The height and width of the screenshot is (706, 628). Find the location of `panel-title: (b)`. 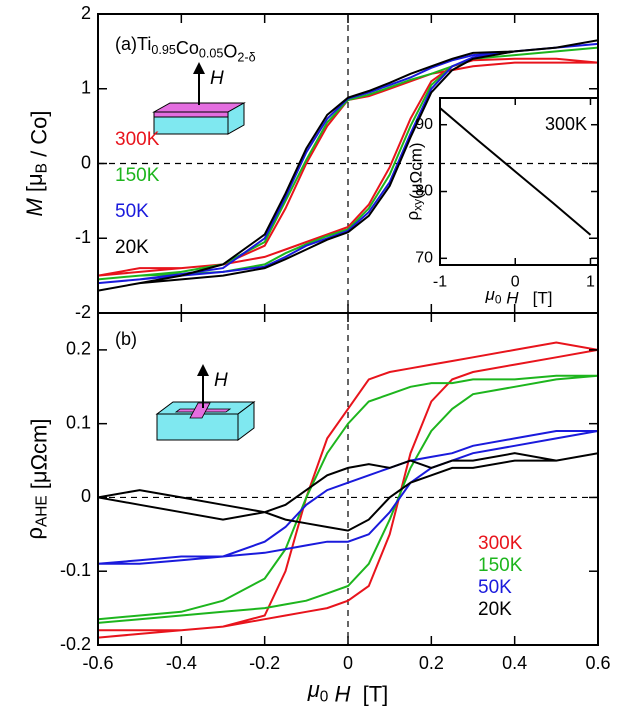

panel-title: (b) is located at coordinates (126, 339).